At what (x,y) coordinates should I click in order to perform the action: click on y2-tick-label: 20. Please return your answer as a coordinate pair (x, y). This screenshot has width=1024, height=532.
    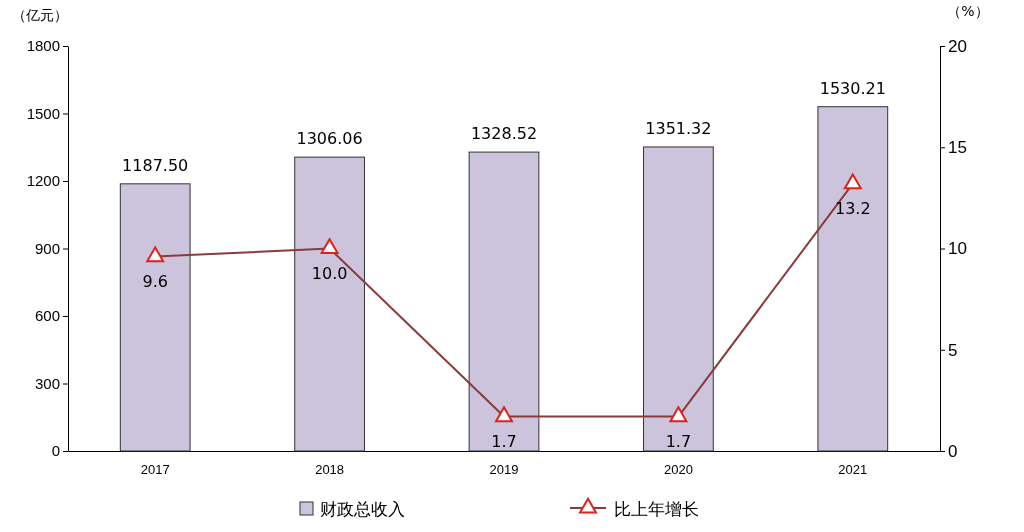
    Looking at the image, I should click on (957, 46).